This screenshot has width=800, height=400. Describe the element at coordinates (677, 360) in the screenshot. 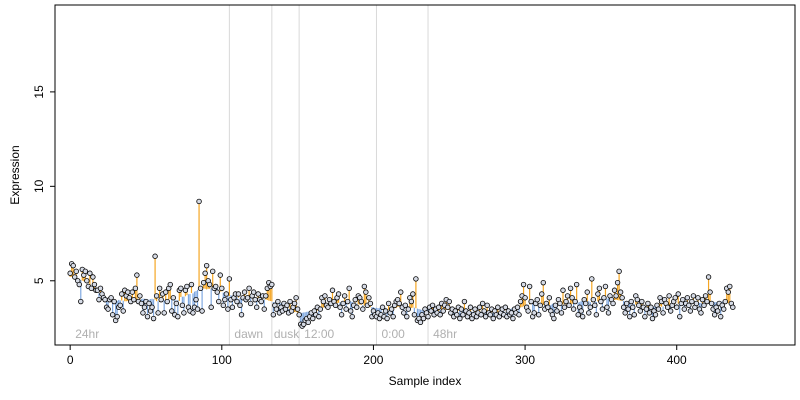

I see `x-tick-label: 400` at that location.